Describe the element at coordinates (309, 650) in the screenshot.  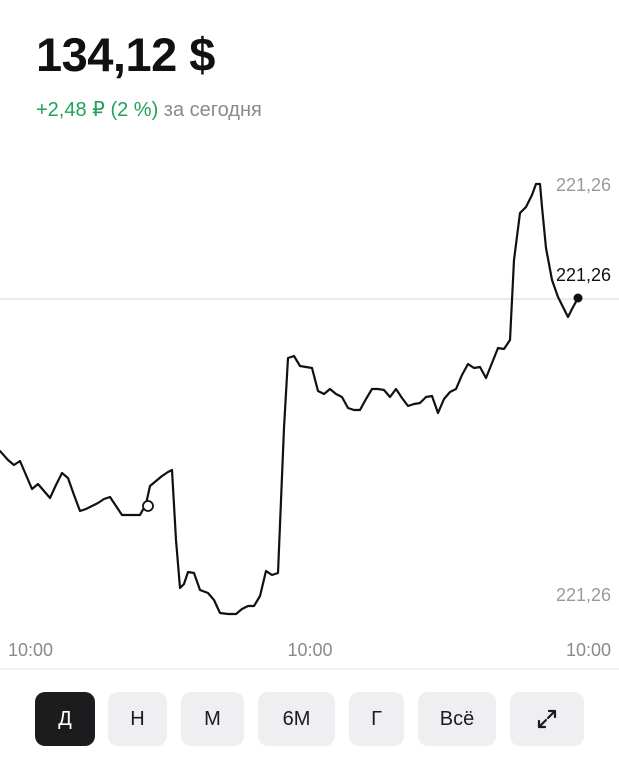
I see `x-tick-label-center: 10:00` at that location.